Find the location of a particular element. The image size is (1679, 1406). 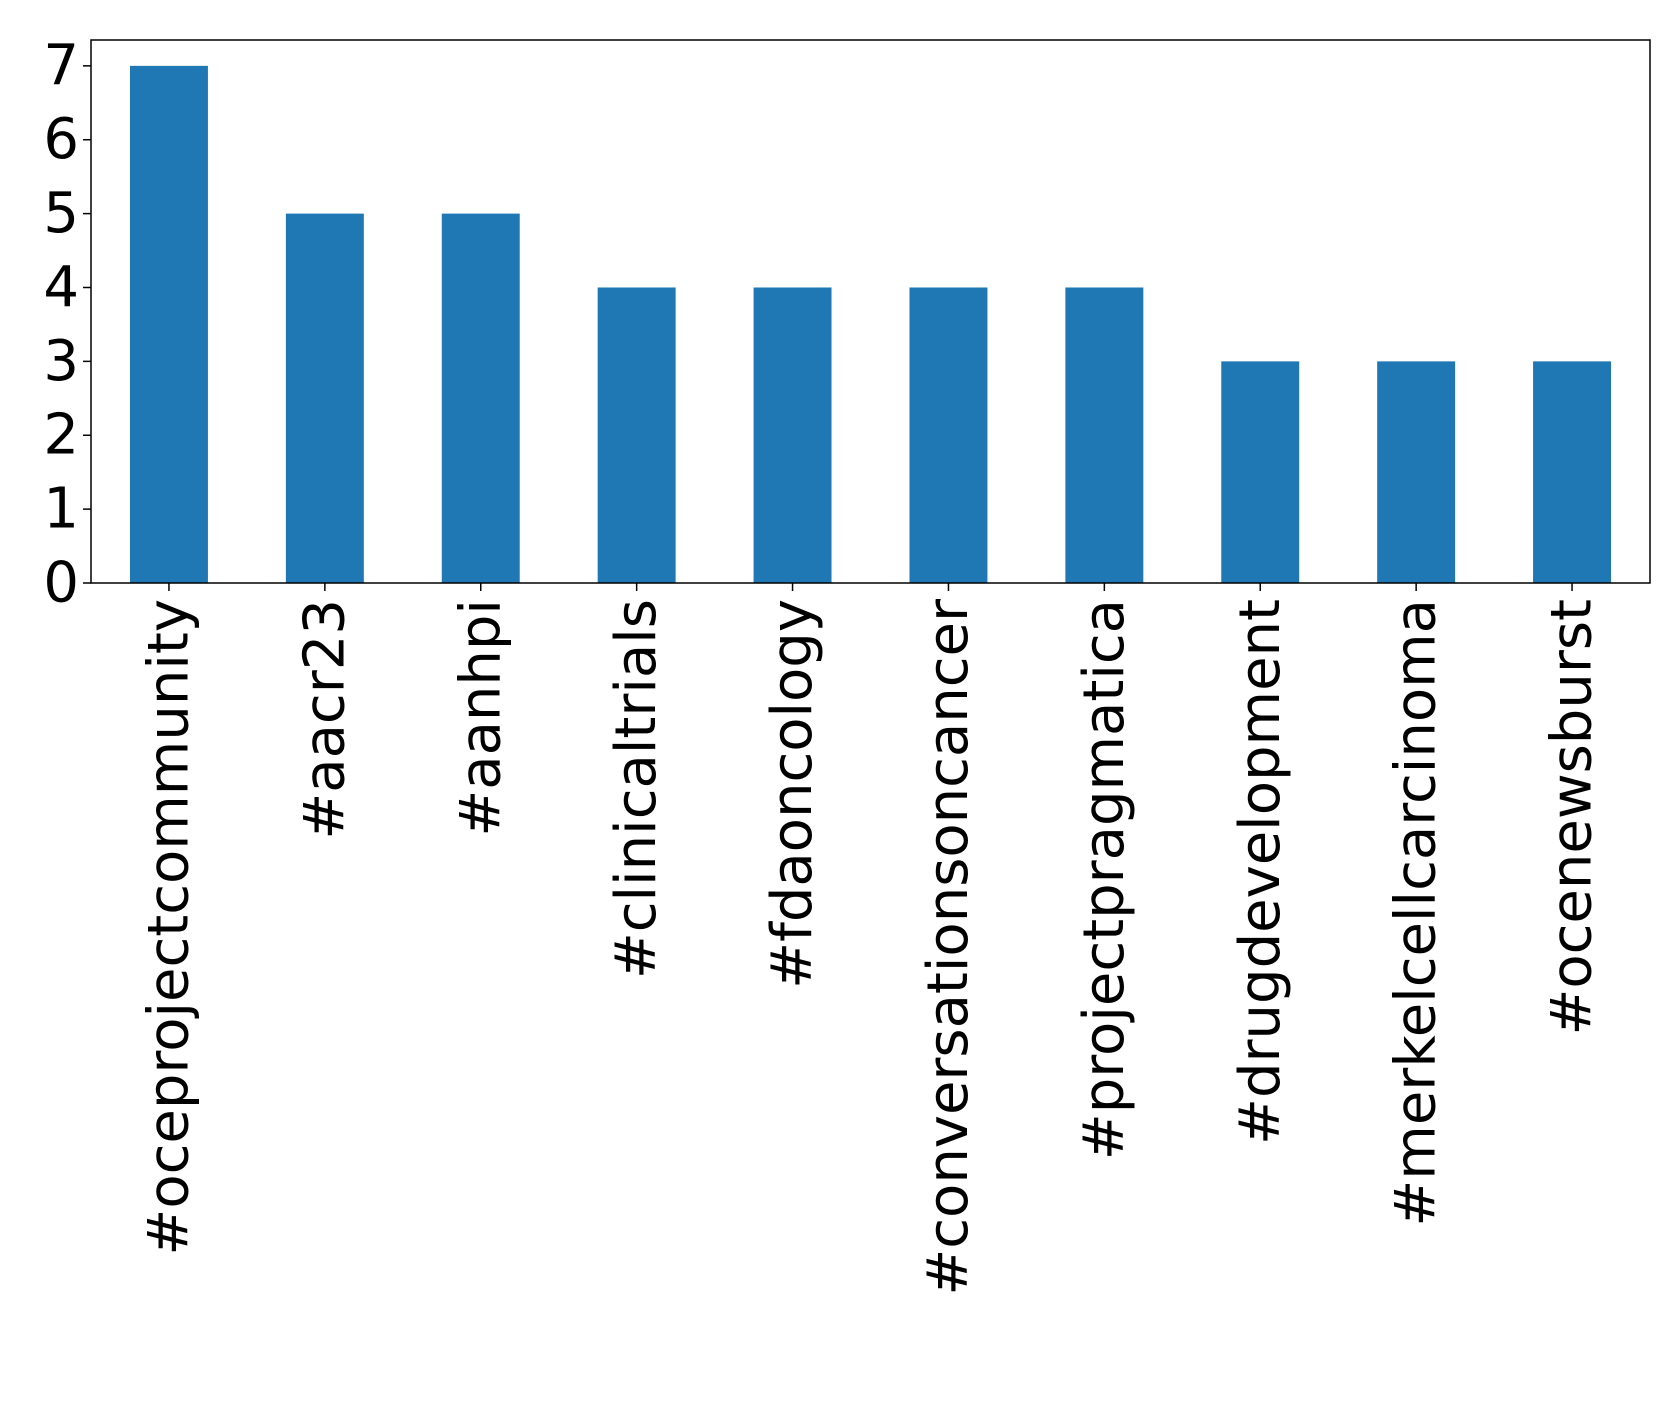

x-tick-label-1: #aacr23 is located at coordinates (324, 719).